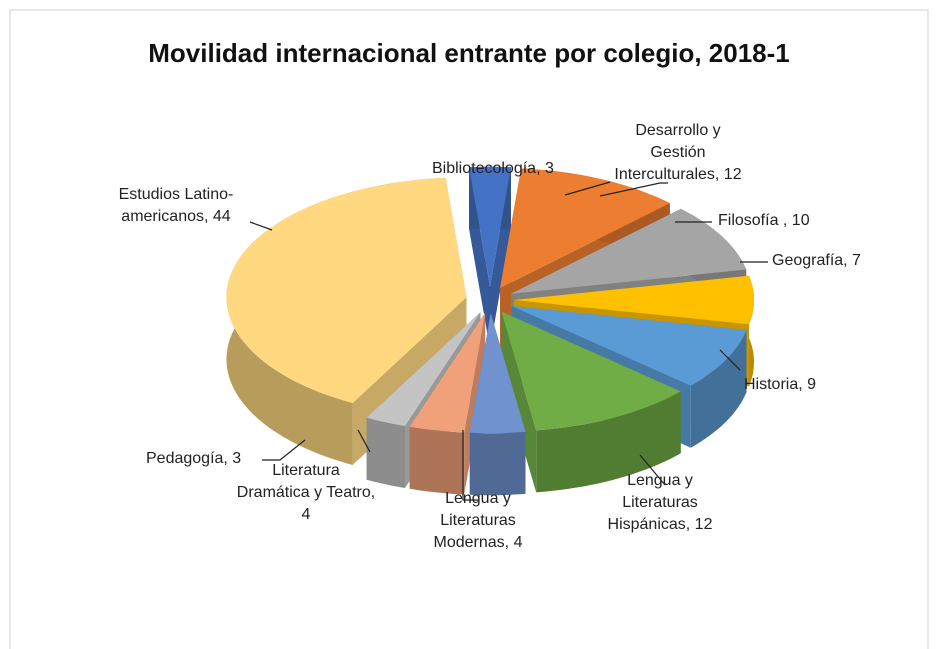  What do you see at coordinates (764, 220) in the screenshot?
I see `data-label: Filosofía , 10` at bounding box center [764, 220].